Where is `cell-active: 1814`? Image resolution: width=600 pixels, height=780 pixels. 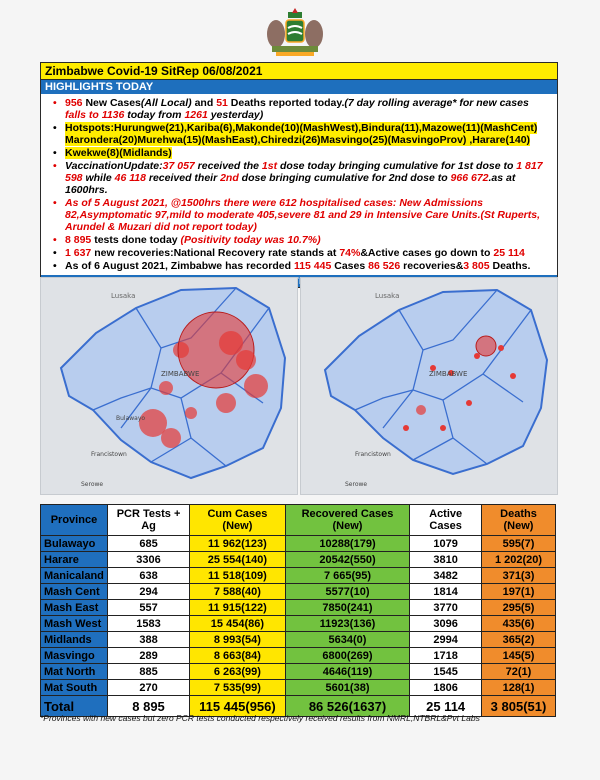
cell-active: 1814 is located at coordinates (445, 591).